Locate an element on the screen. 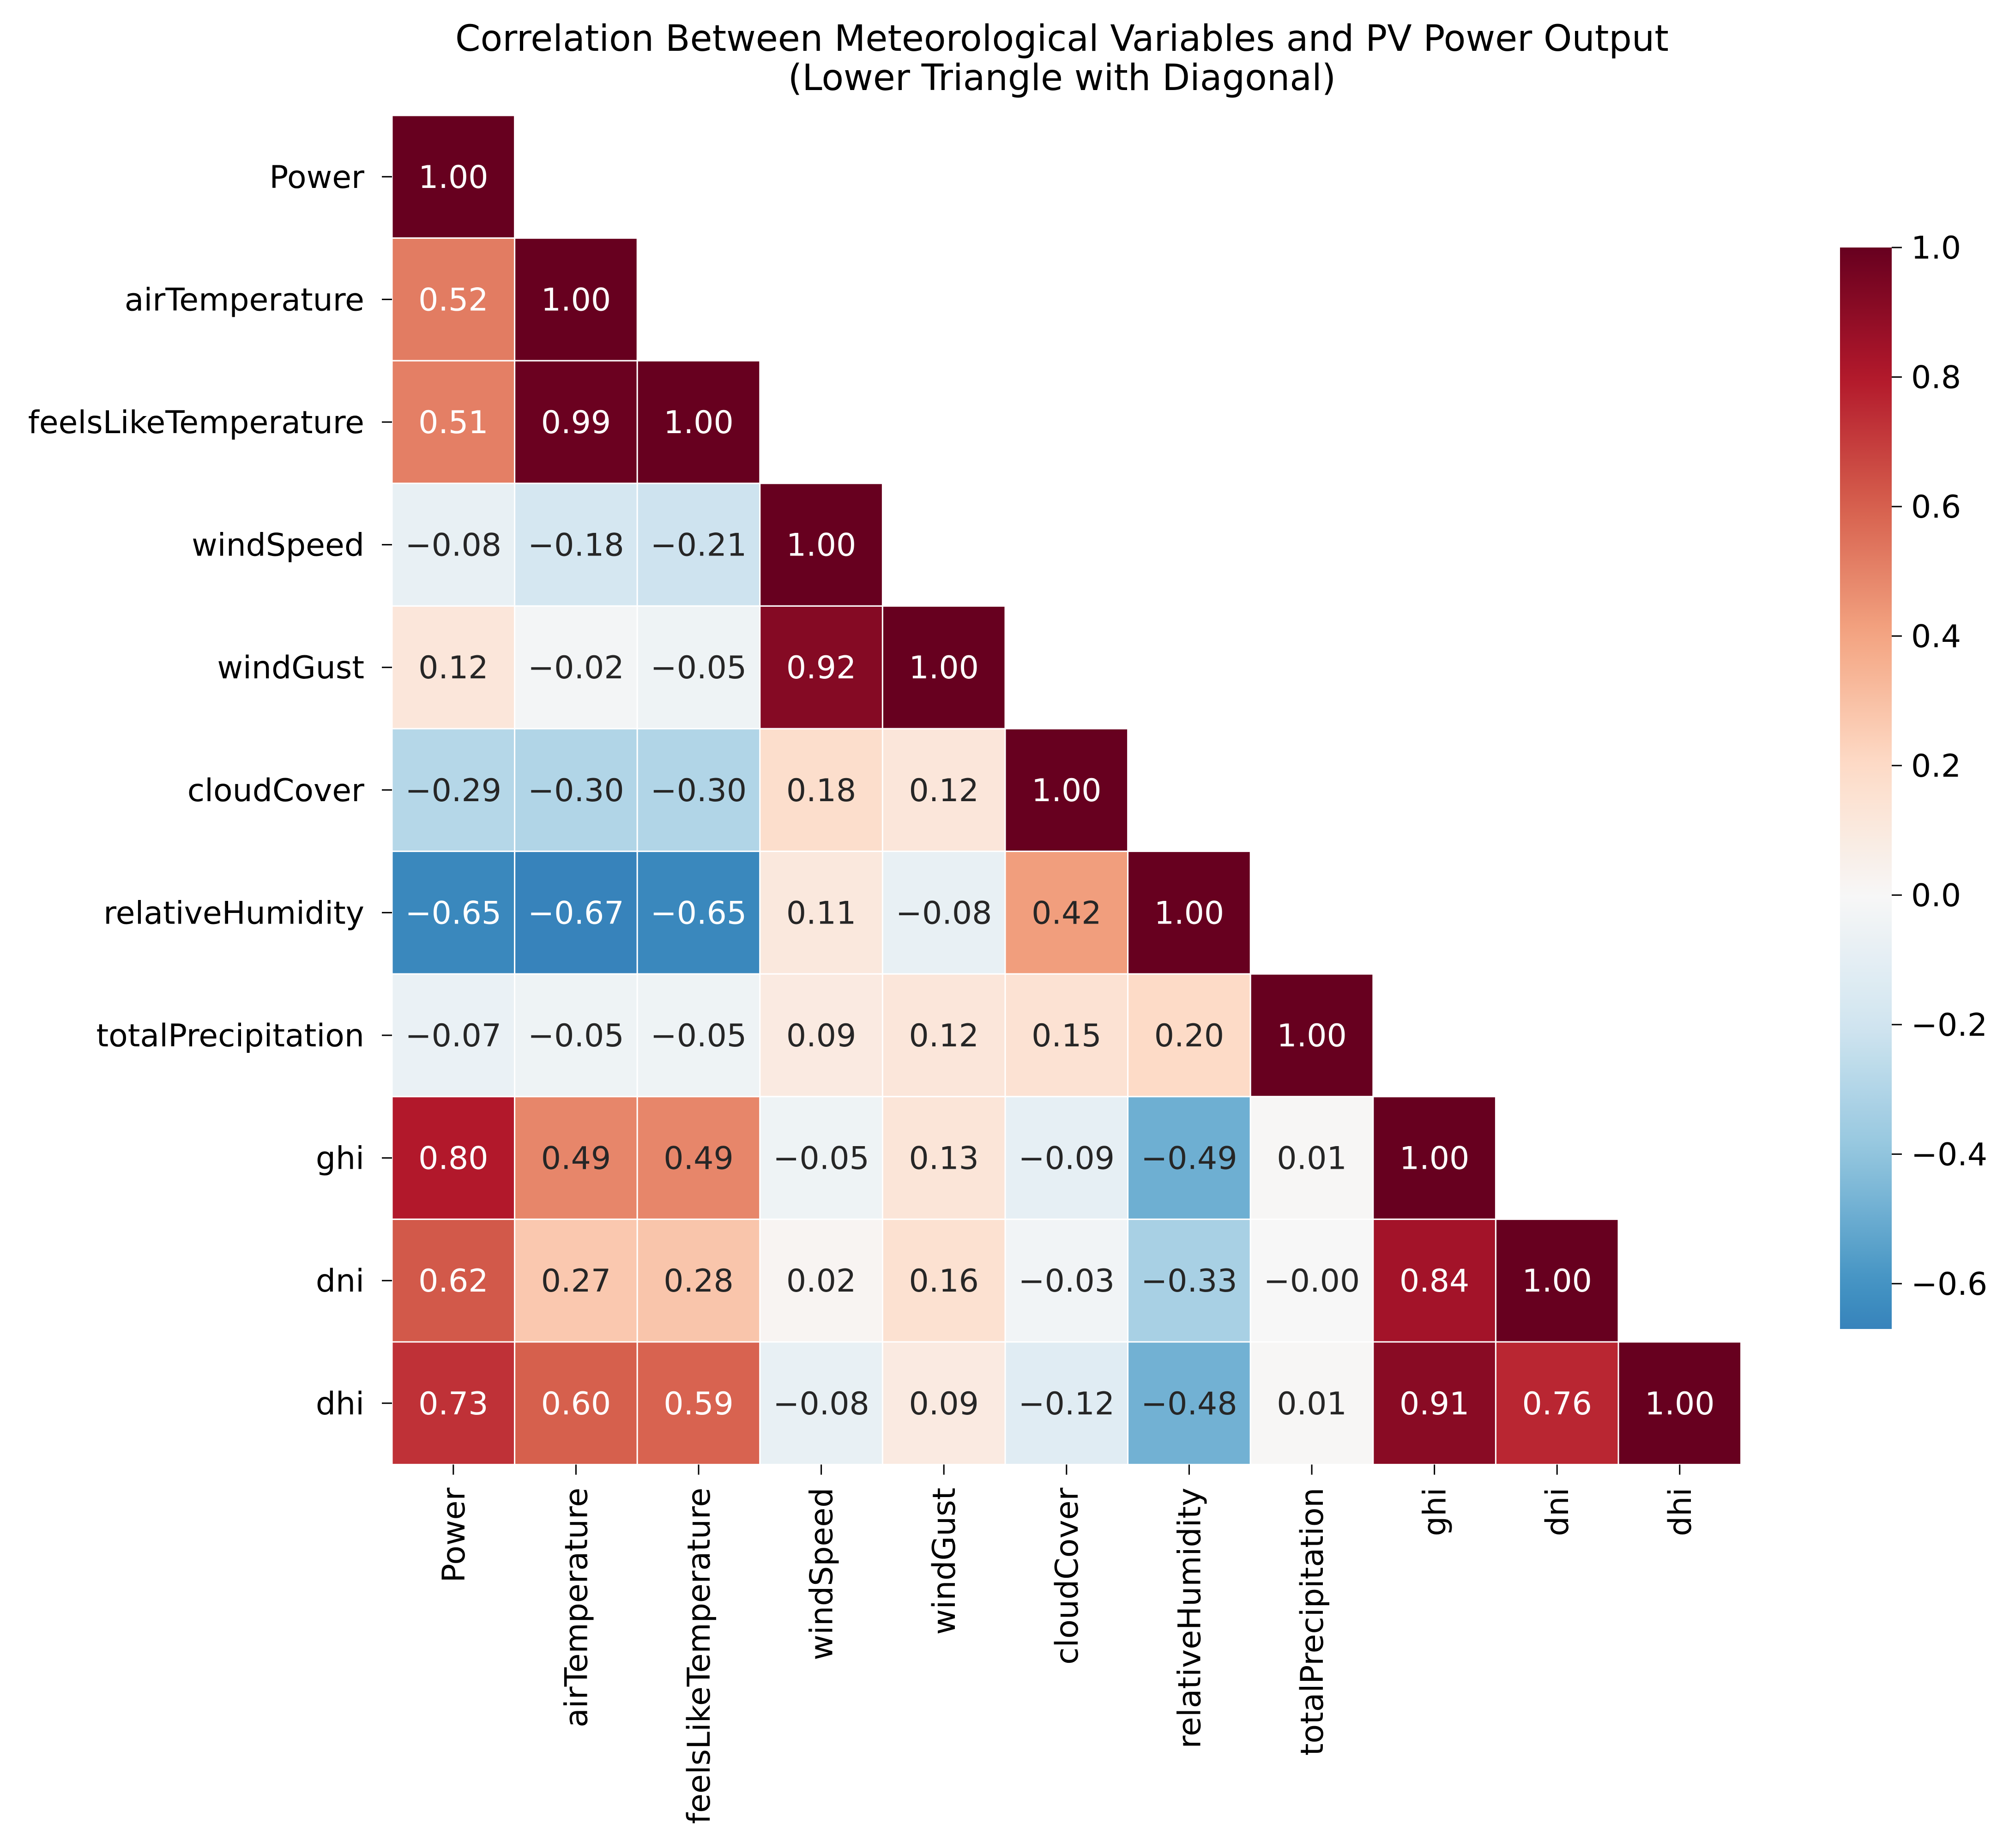 Image resolution: width=2003 pixels, height=1848 pixels. cell-value-cloudCover-windGust: 0.12 is located at coordinates (944, 791).